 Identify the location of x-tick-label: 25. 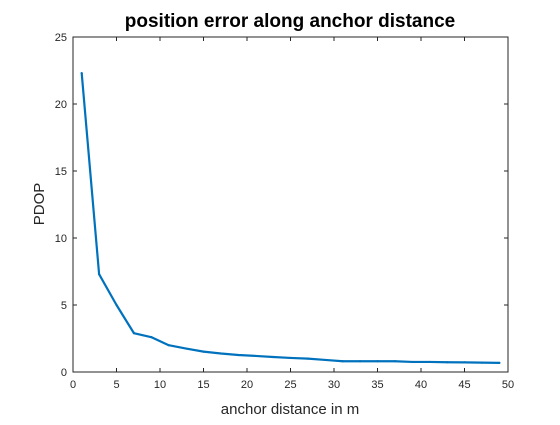
(290, 385).